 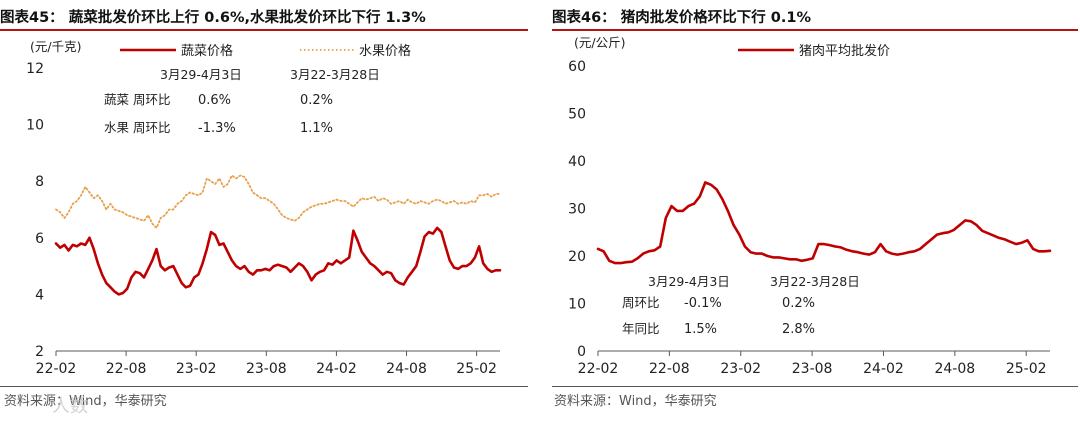 I want to click on watermark: 人数, so click(x=70, y=406).